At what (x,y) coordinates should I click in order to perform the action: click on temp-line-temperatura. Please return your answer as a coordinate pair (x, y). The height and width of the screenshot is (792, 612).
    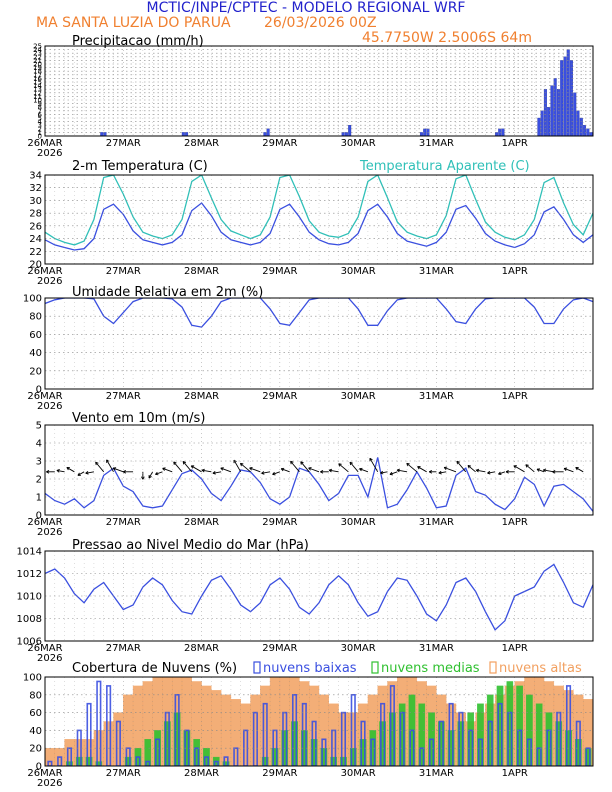
    Looking at the image, I should click on (319, 226).